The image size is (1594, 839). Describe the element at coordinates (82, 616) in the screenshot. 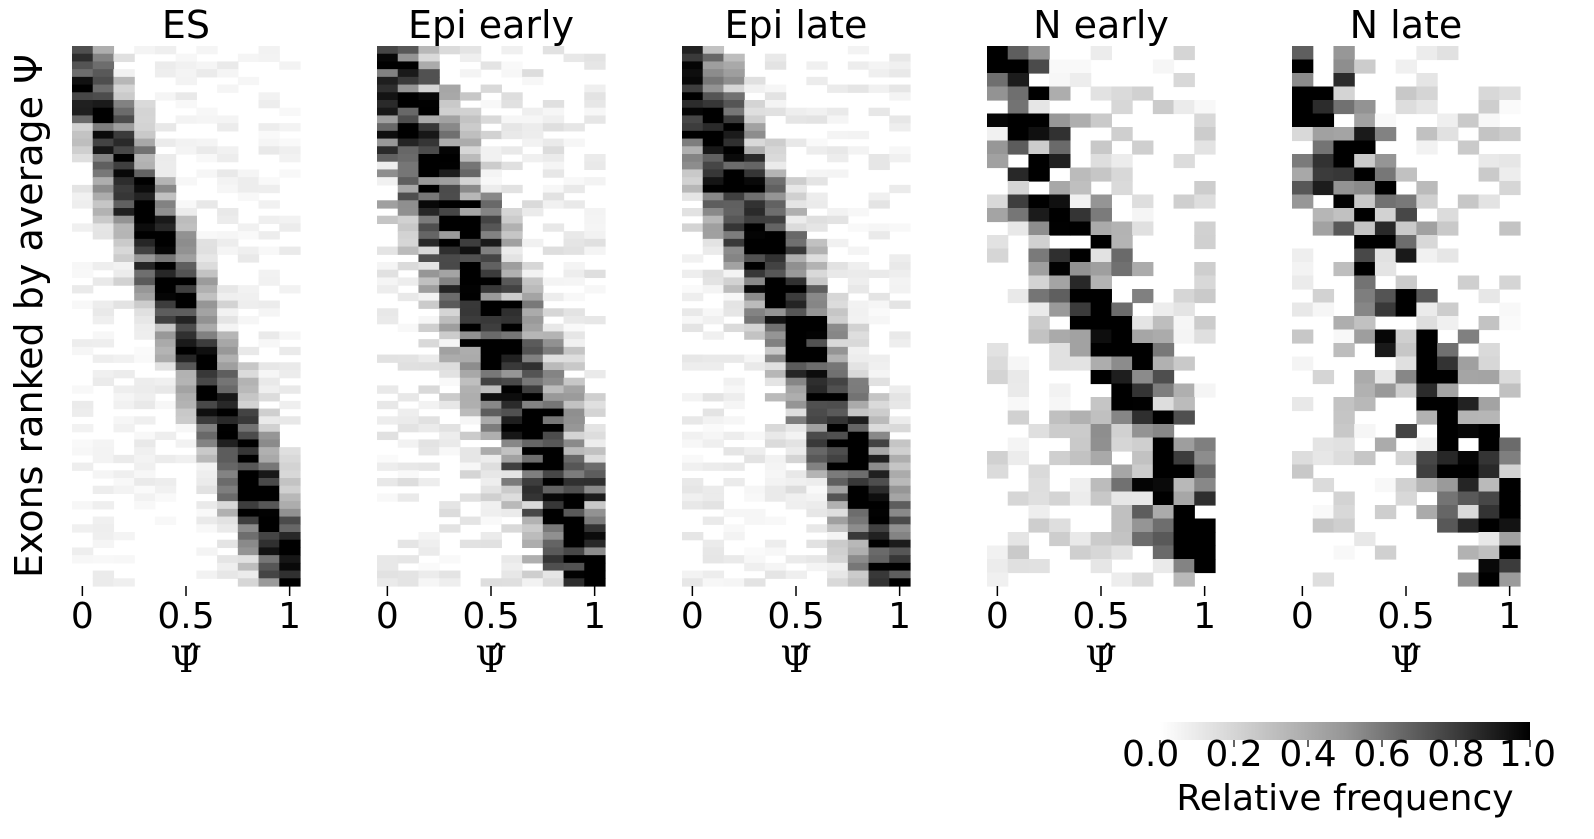

I see `x-tick-label: 0` at that location.